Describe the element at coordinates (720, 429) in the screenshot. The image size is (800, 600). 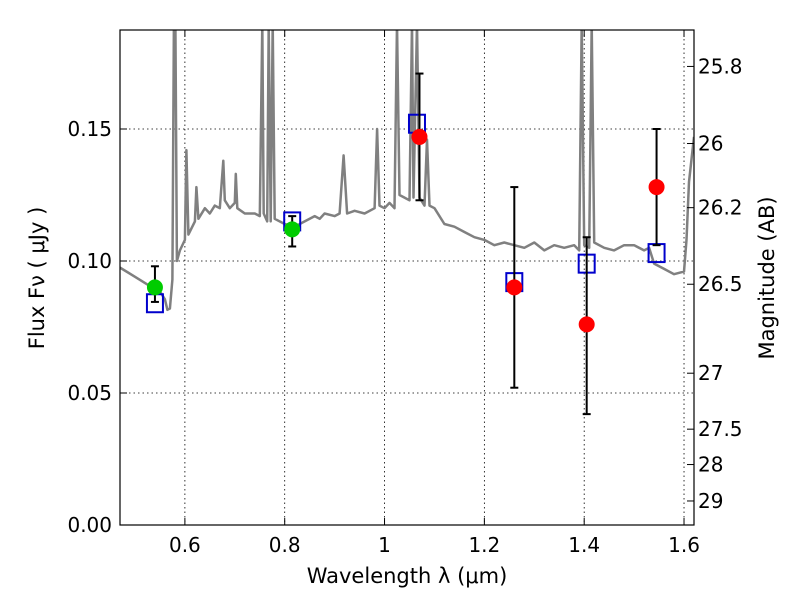
I see `mag-tick-label: 27.5` at that location.